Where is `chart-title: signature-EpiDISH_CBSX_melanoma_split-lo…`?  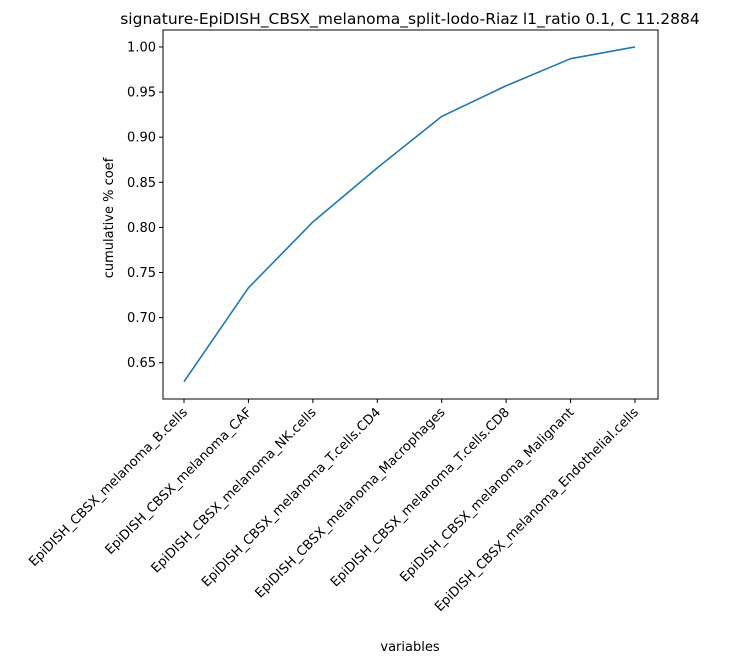
chart-title: signature-EpiDISH_CBSX_melanoma_split-lo… is located at coordinates (410, 19).